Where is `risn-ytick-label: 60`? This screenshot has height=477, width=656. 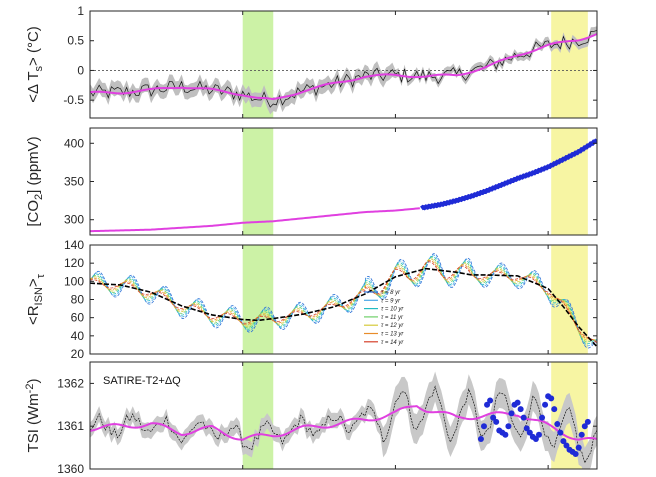
risn-ytick-label: 60 is located at coordinates (78, 318).